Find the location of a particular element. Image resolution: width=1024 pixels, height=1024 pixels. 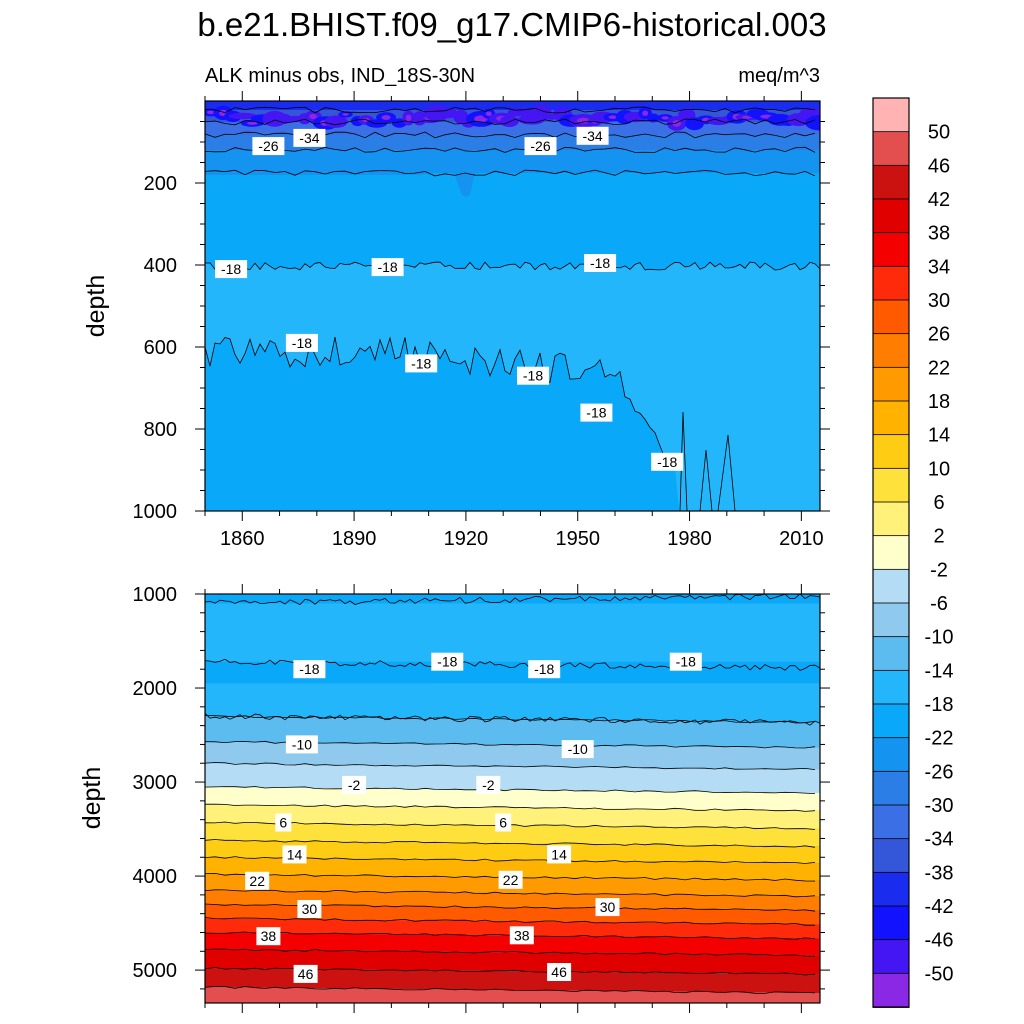

y-tick-label: 600 is located at coordinates (160, 348).